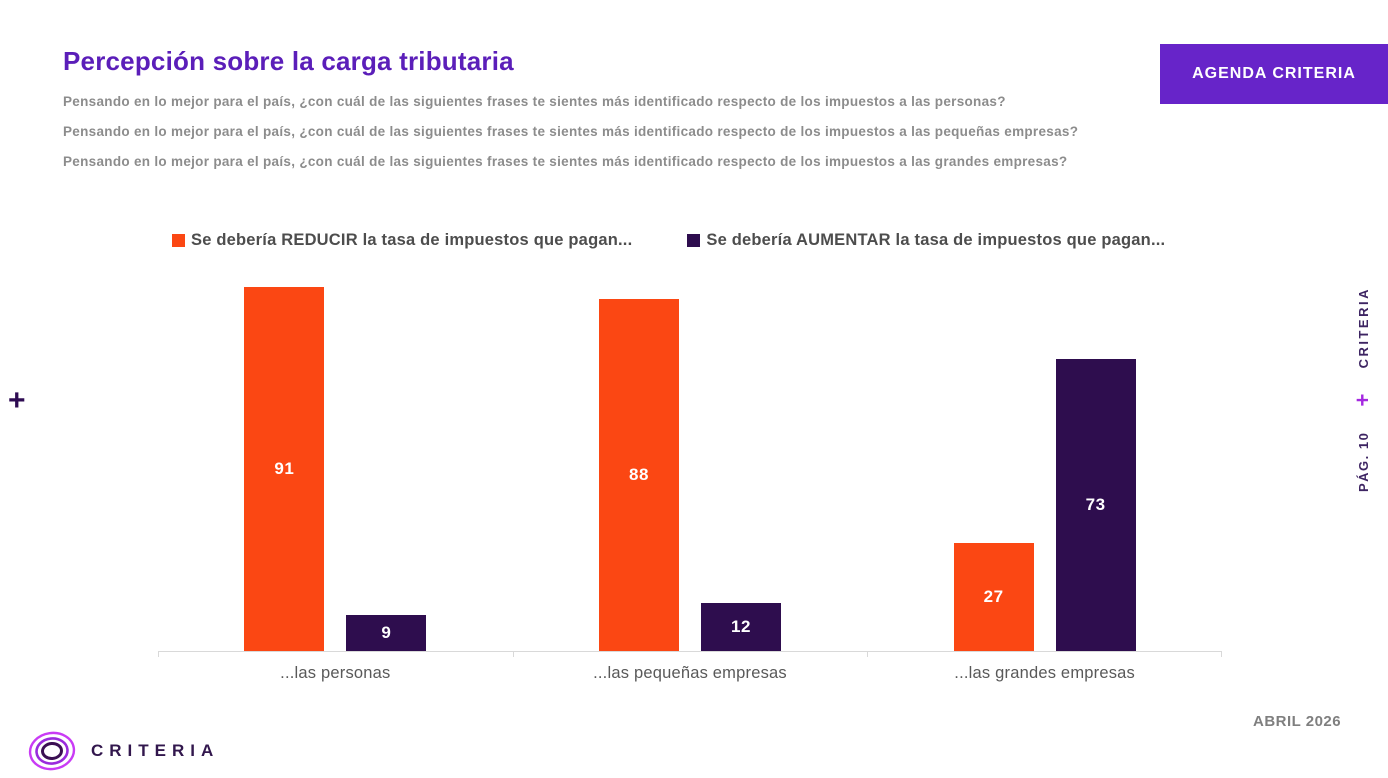 The height and width of the screenshot is (778, 1388). I want to click on bar-aumentar-pequenas-empresas: 12, so click(740, 627).